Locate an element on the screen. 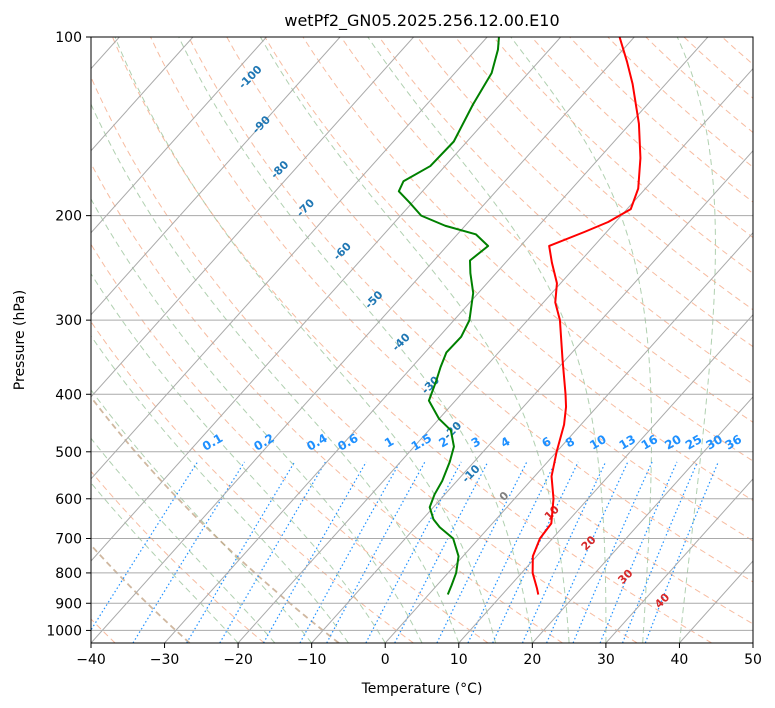  y-tick-label: 300 is located at coordinates (68, 321).